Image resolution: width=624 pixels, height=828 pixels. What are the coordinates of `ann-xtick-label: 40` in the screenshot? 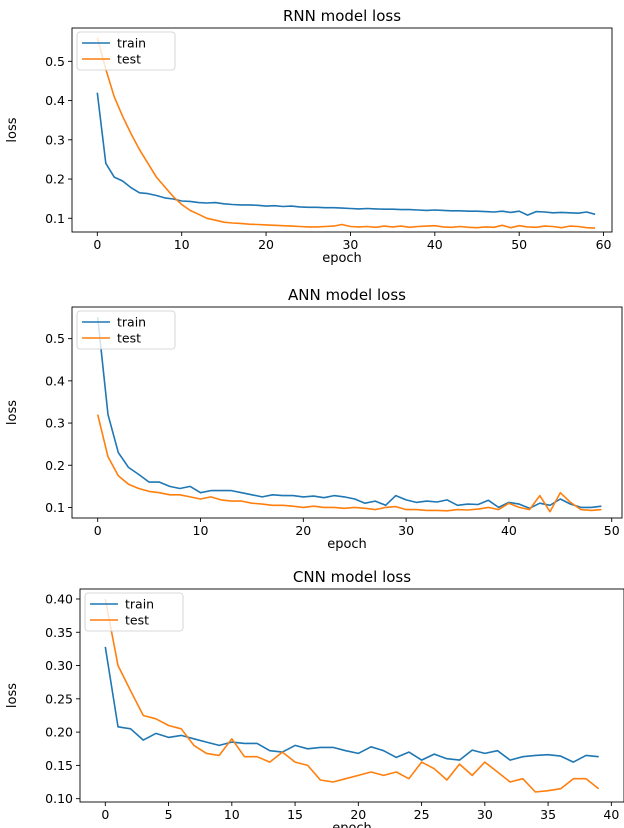 It's located at (509, 530).